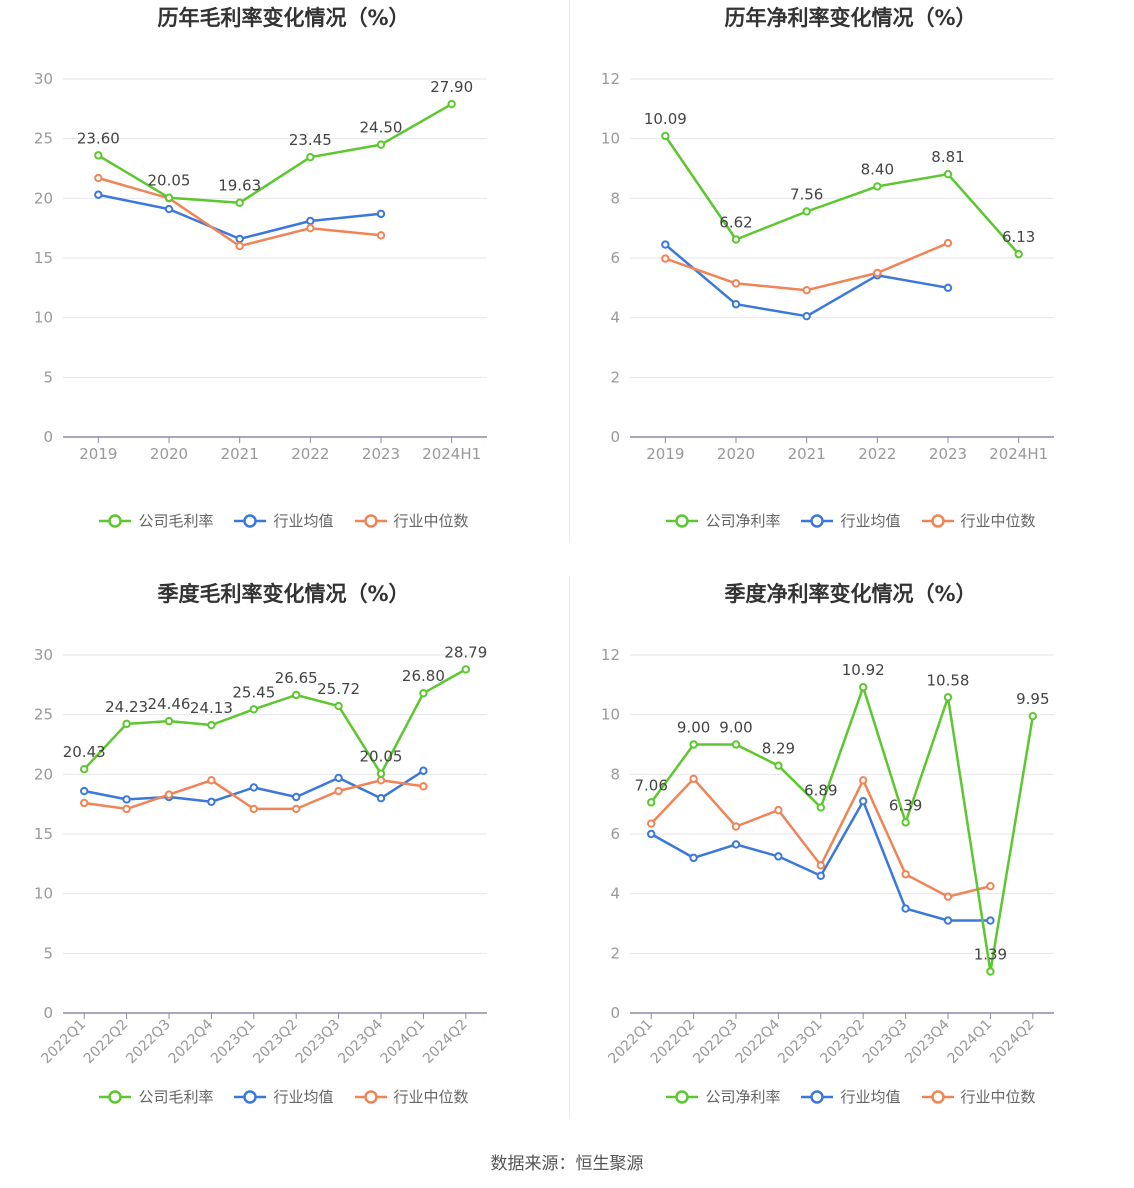 The height and width of the screenshot is (1188, 1134). What do you see at coordinates (820, 860) in the screenshot?
I see `series-line-avg` at bounding box center [820, 860].